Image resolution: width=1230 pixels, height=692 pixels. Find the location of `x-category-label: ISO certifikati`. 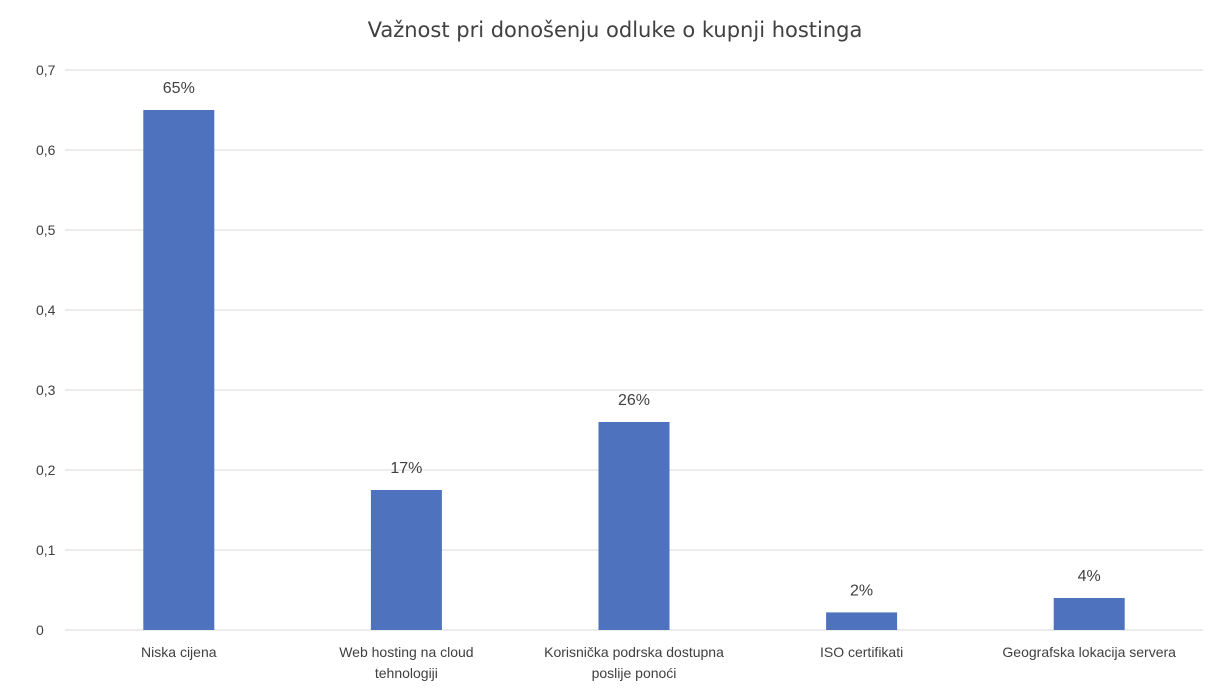

x-category-label: ISO certifikati is located at coordinates (861, 652).